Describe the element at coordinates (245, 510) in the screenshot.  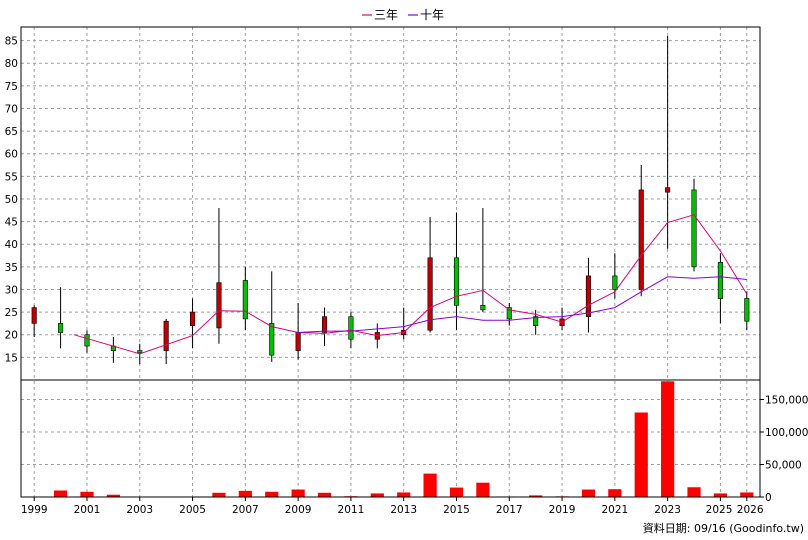
I see `year-tick-label: 2007` at that location.